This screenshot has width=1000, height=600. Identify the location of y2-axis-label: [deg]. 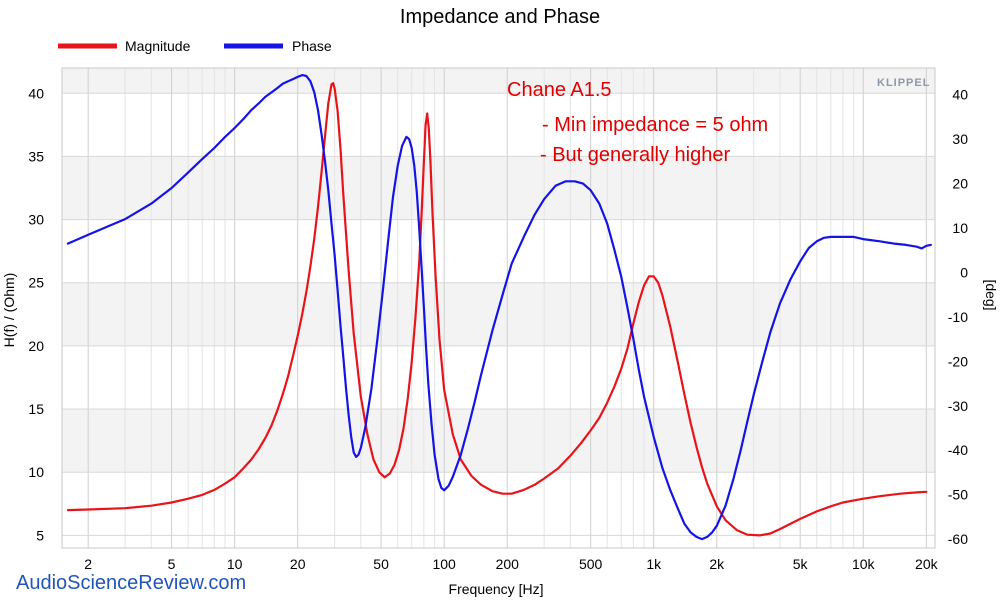
(991, 294).